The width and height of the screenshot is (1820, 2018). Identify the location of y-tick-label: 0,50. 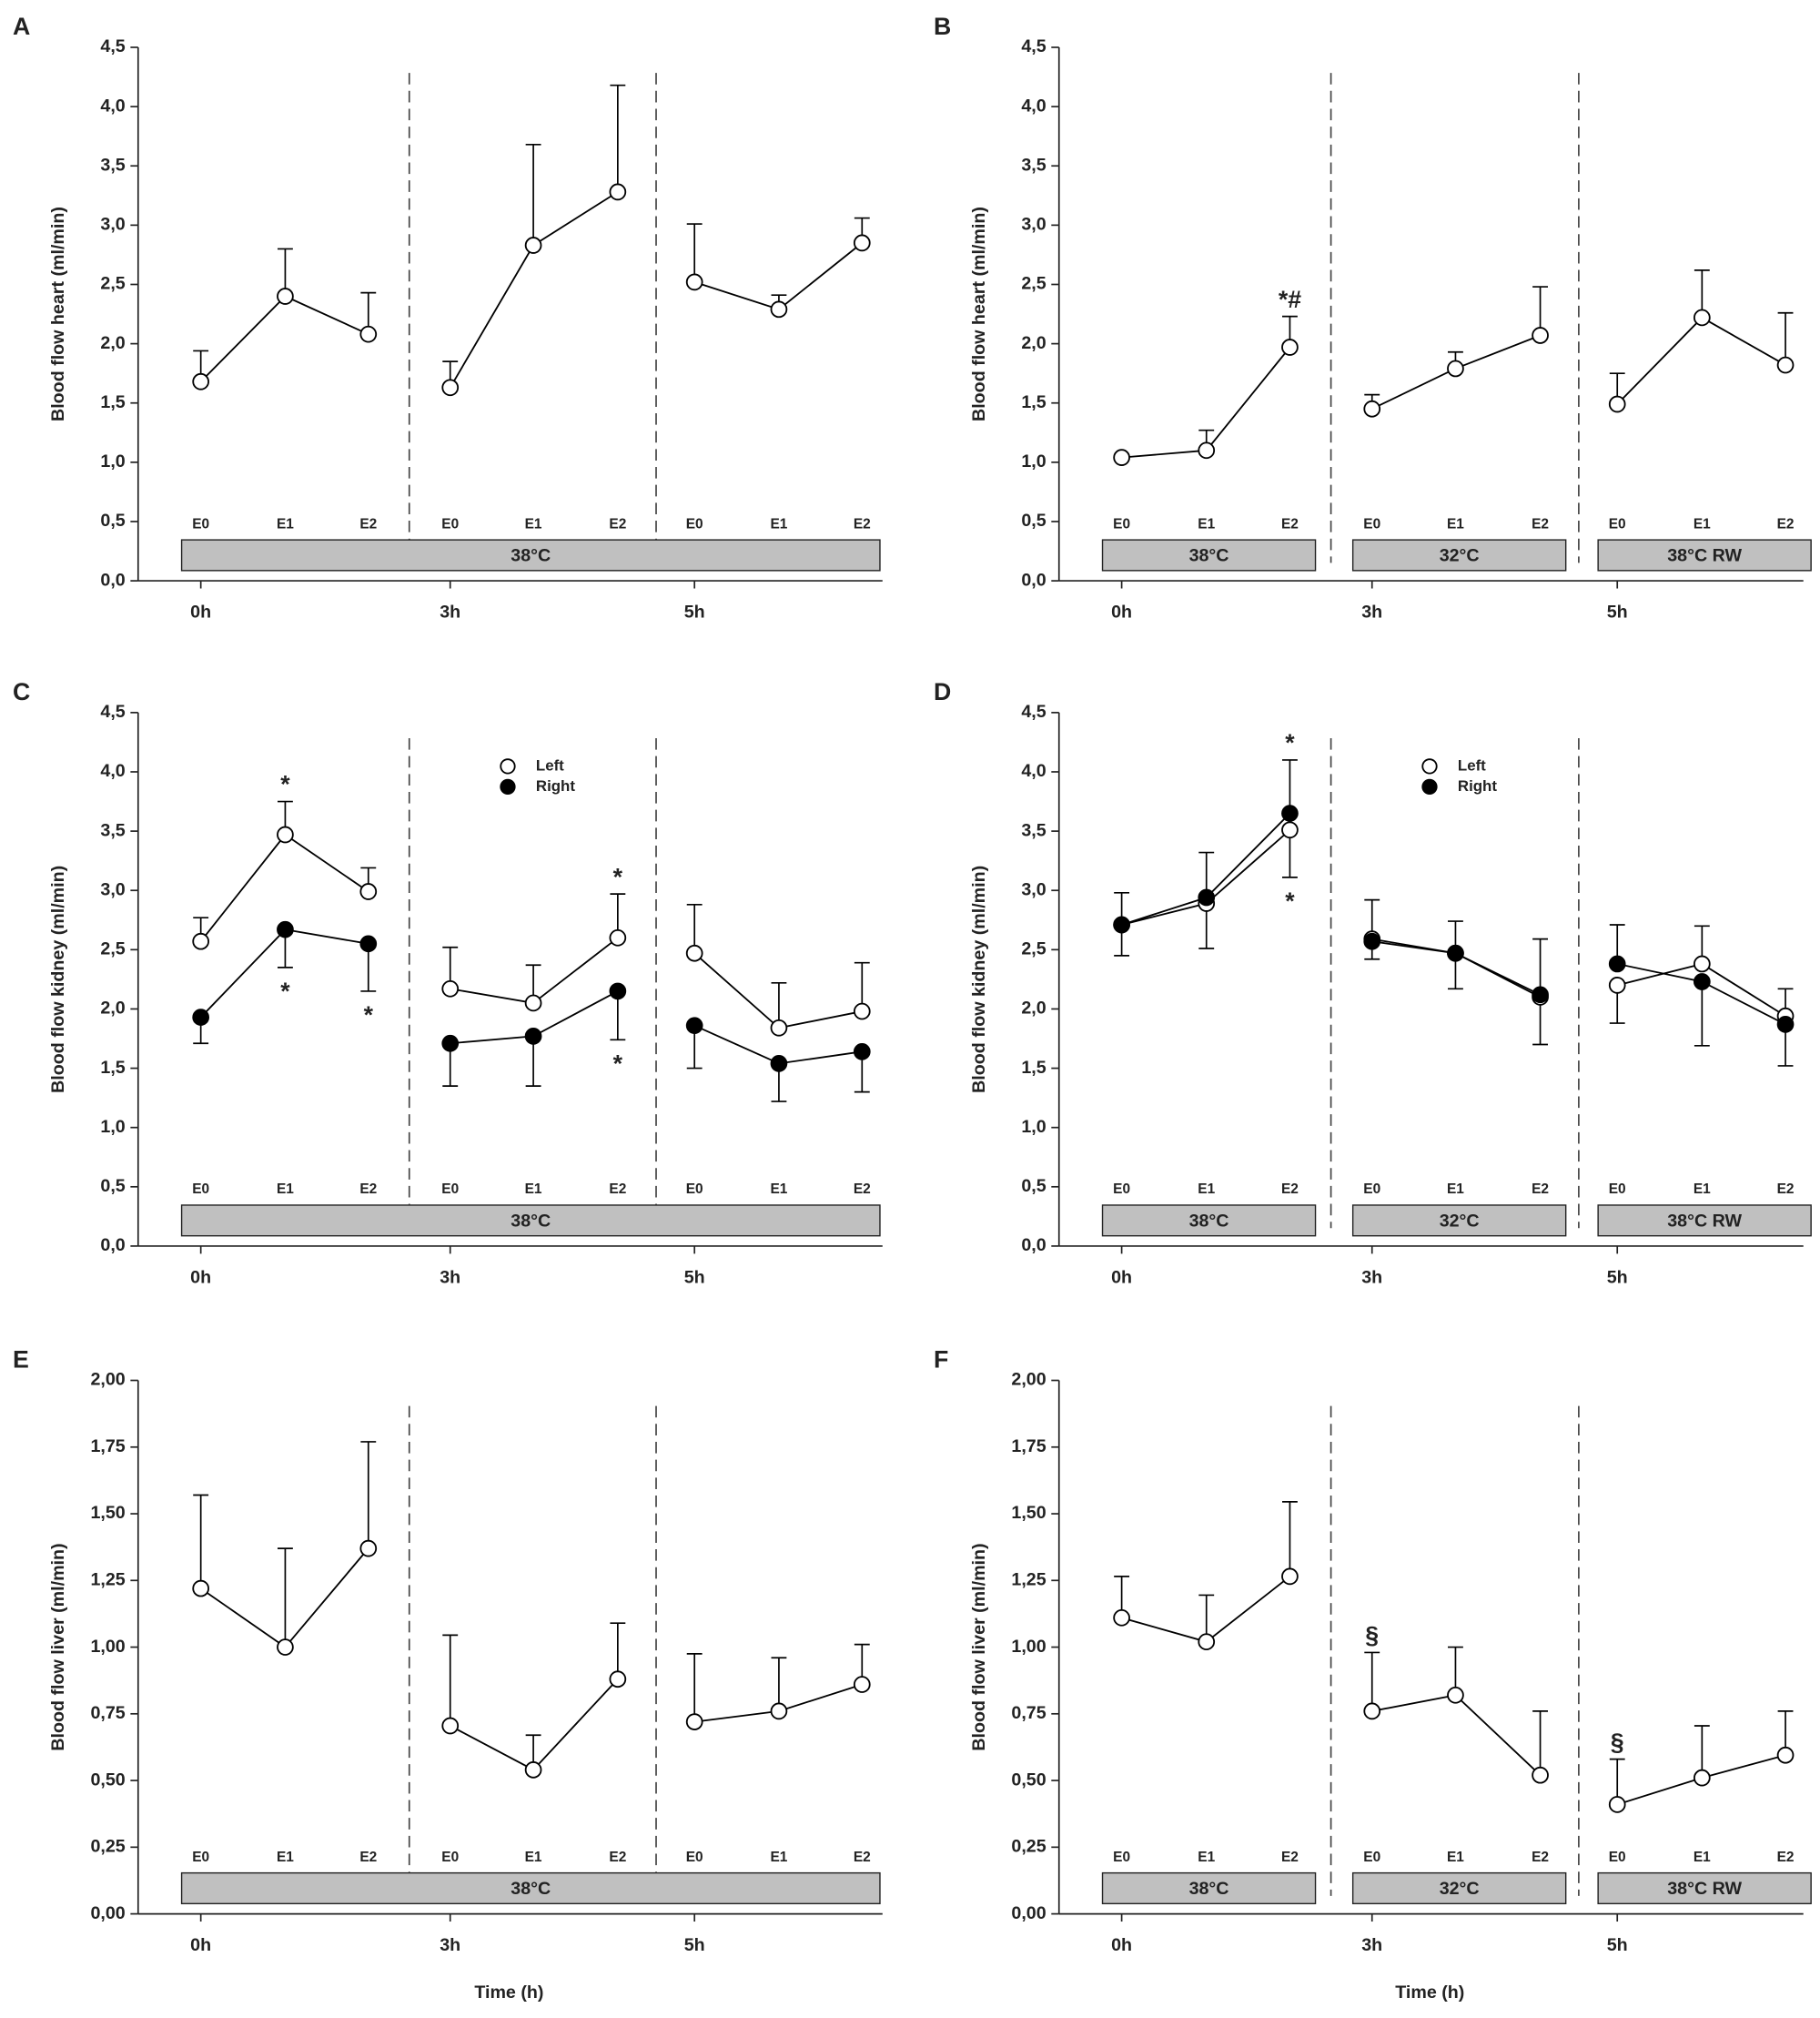
(1028, 1780).